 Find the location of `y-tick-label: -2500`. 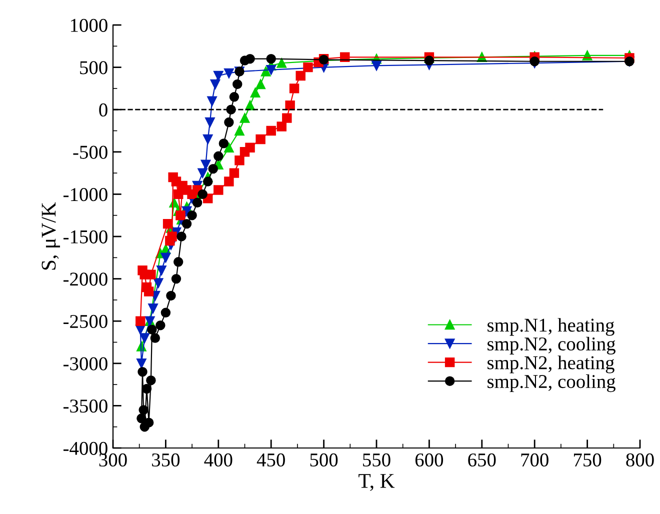

y-tick-label: -2500 is located at coordinates (86, 321).